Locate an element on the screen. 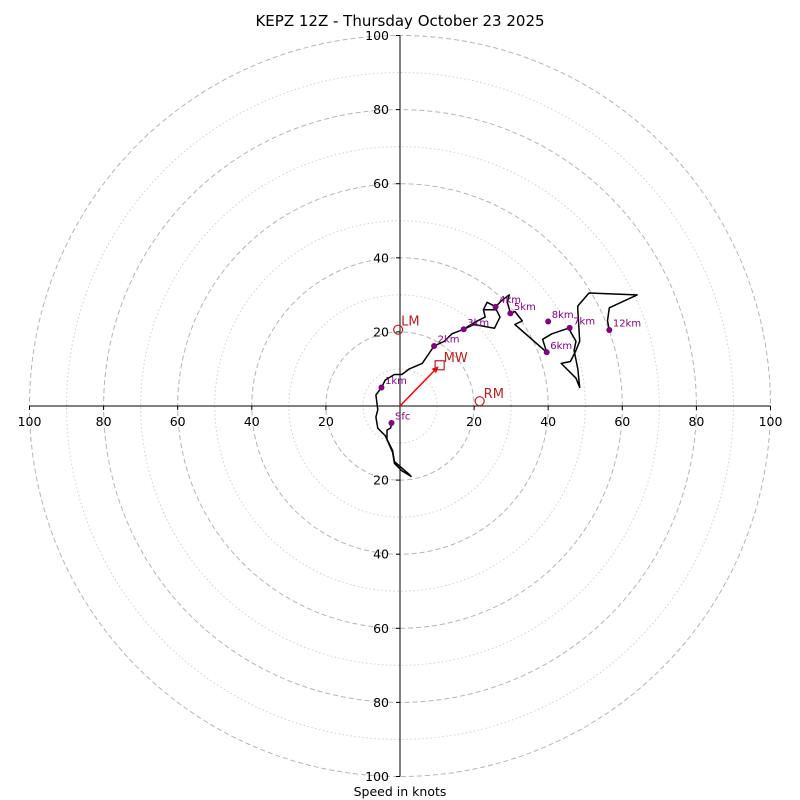 This screenshot has width=800, height=800. height-marker-2km is located at coordinates (434, 345).